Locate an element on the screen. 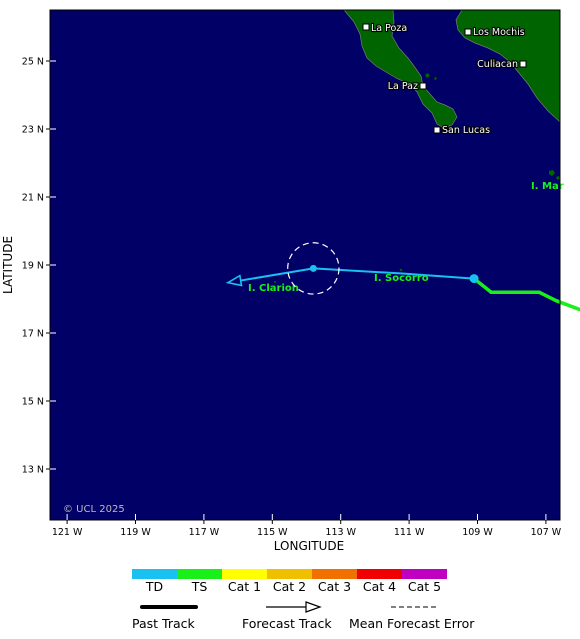  scale-label-ts: TS is located at coordinates (199, 586).